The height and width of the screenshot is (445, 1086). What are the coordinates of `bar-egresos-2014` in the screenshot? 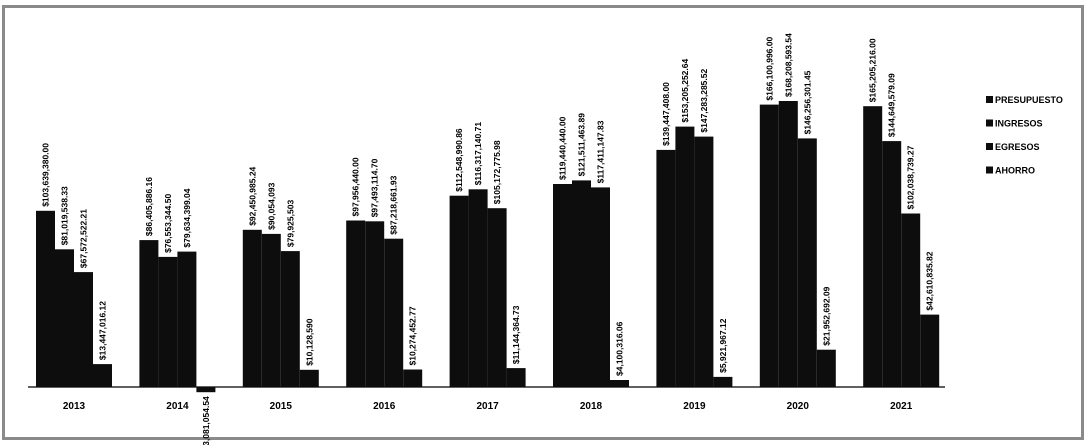 It's located at (187, 319).